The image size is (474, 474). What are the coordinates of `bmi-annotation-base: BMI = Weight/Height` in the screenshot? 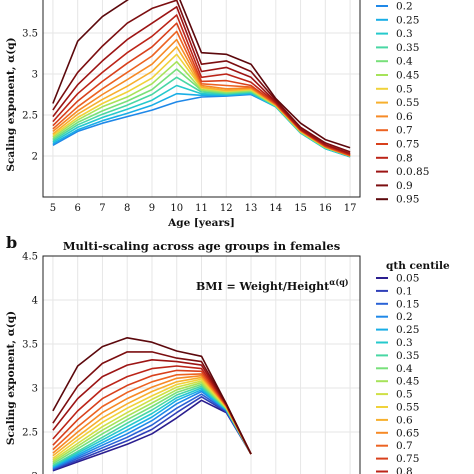 It's located at (263, 286).